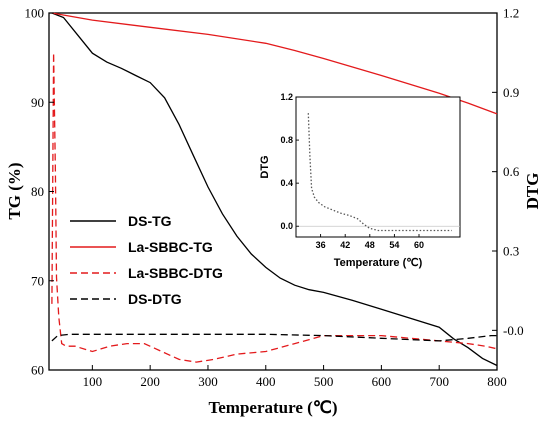  I want to click on x-tick-label-2: 300, so click(208, 381).